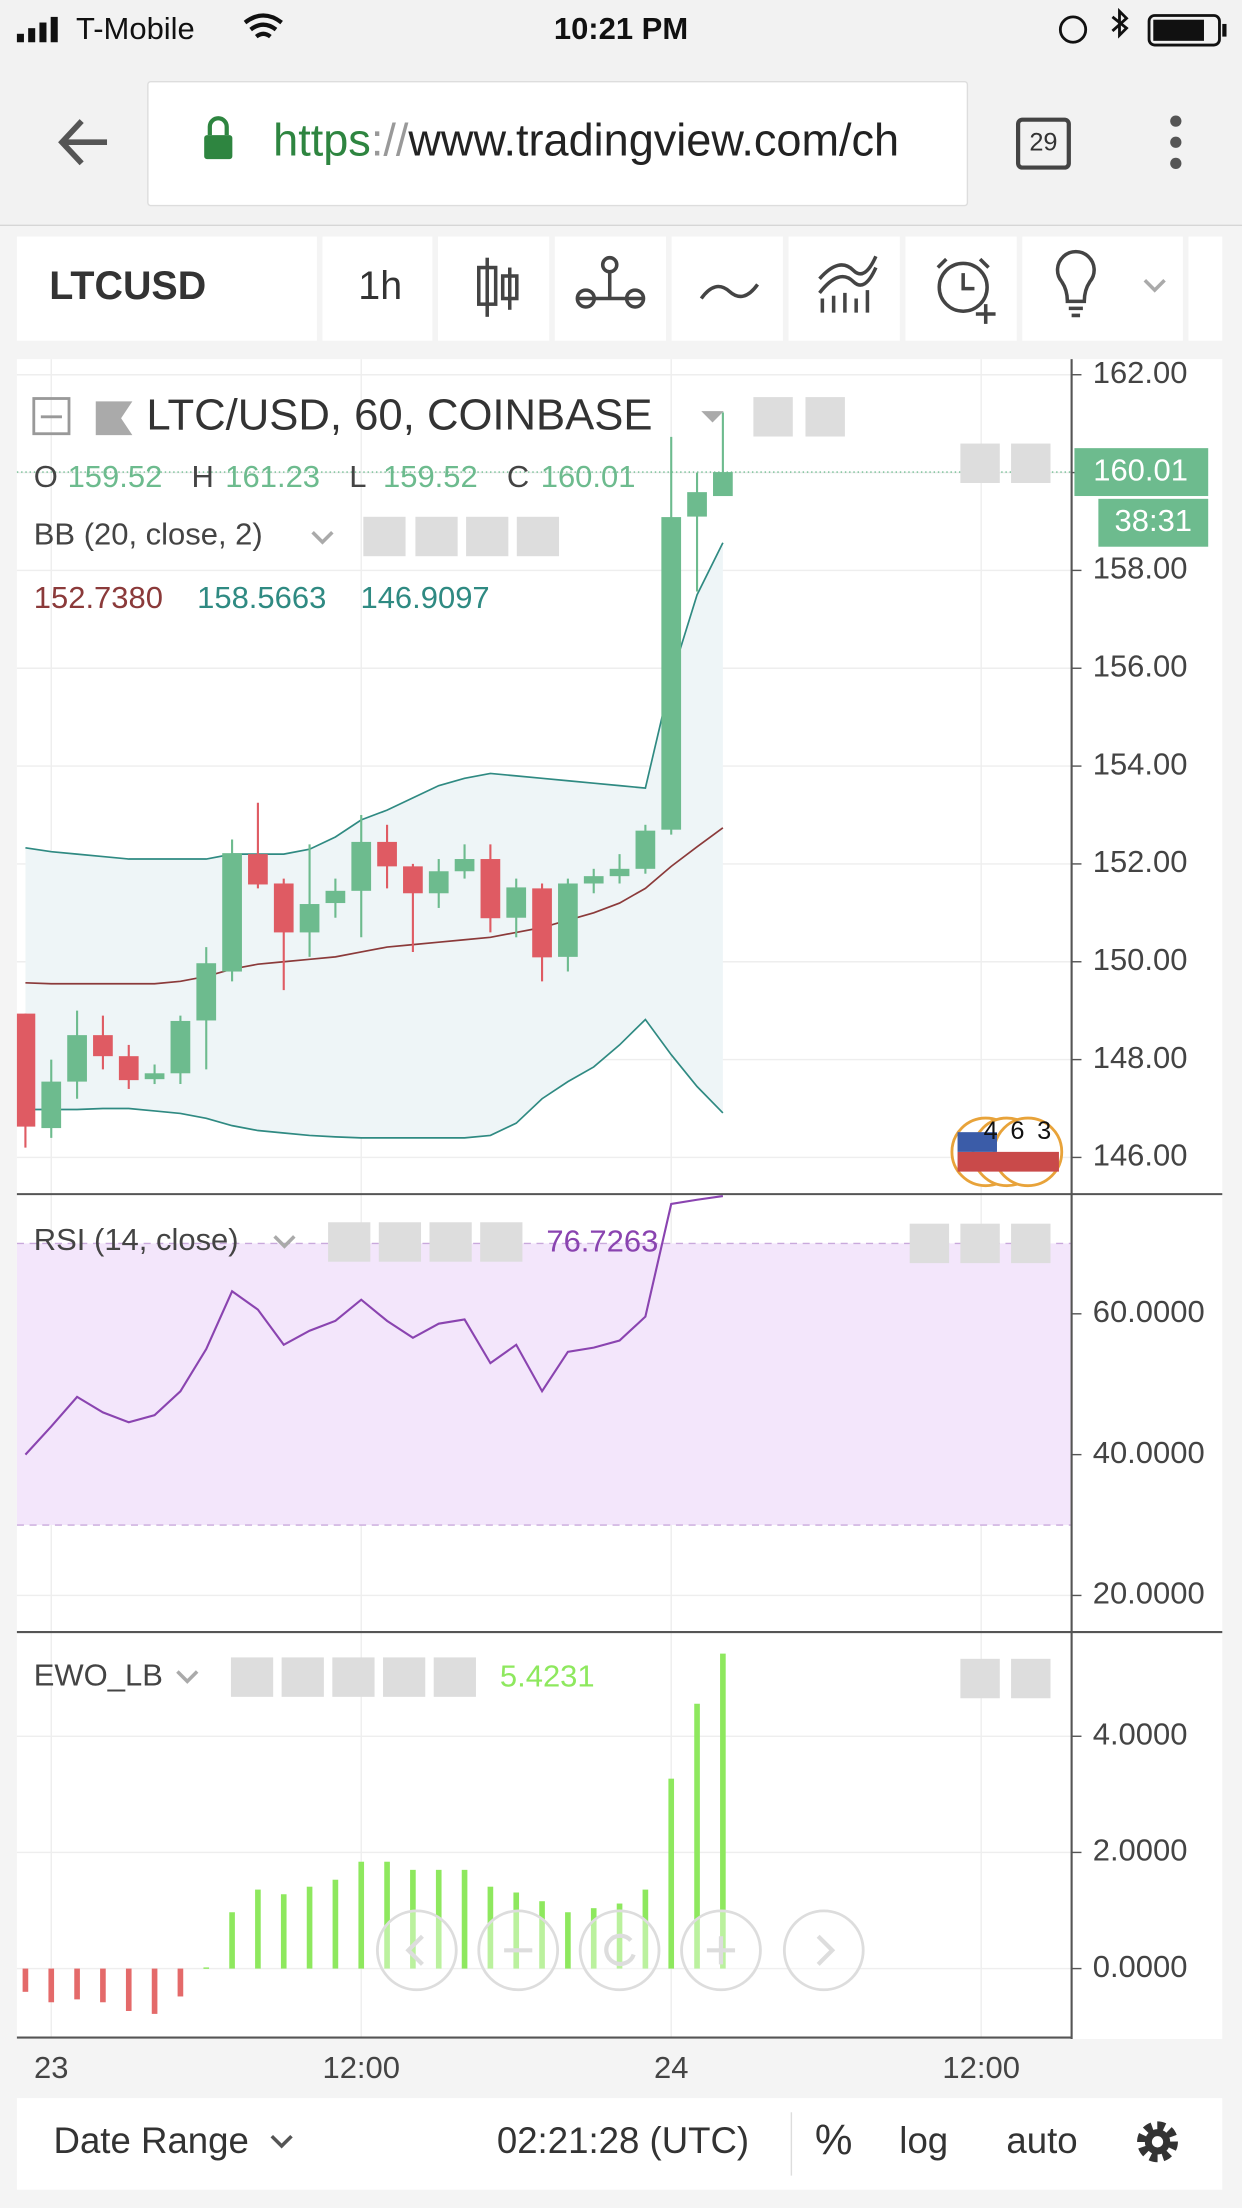  What do you see at coordinates (1140, 959) in the screenshot?
I see `y-tick-label: 150.00` at bounding box center [1140, 959].